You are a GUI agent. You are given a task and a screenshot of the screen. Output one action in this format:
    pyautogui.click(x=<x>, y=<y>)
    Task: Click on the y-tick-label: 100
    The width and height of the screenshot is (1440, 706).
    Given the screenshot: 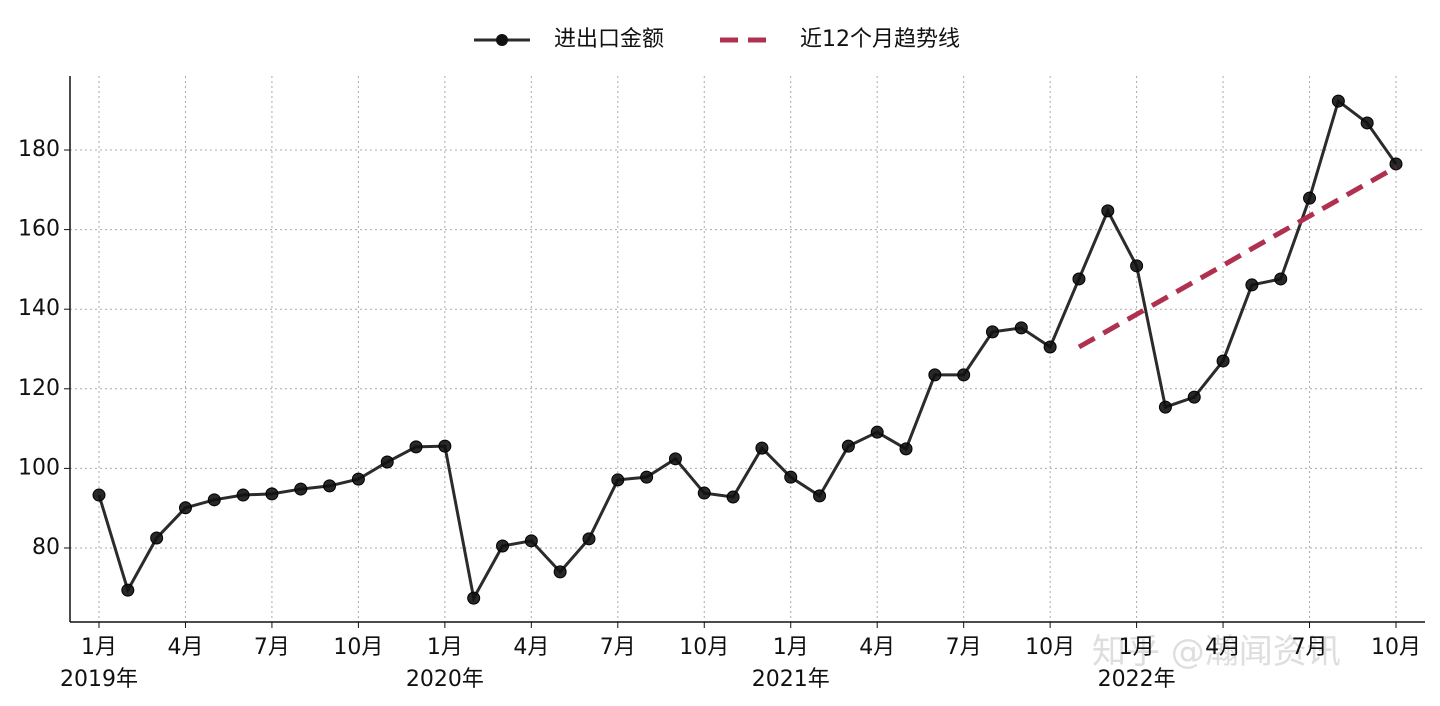 What is the action you would take?
    pyautogui.click(x=39, y=467)
    